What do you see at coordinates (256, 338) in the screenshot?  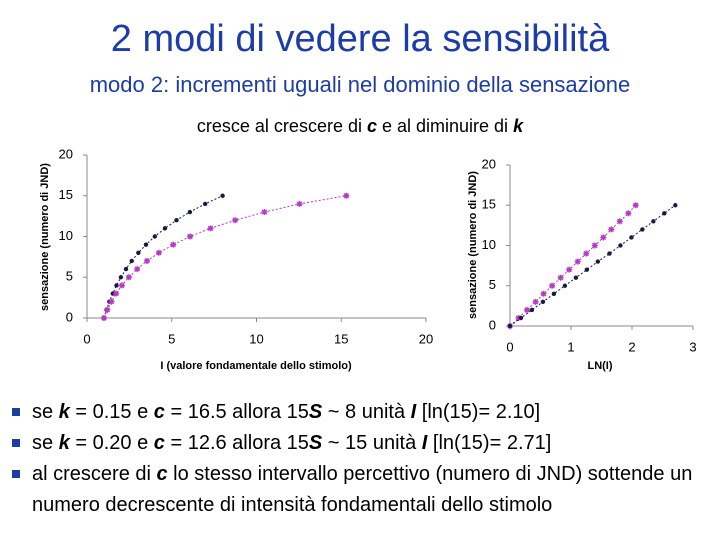 I see `x-tick-label: 10` at bounding box center [256, 338].